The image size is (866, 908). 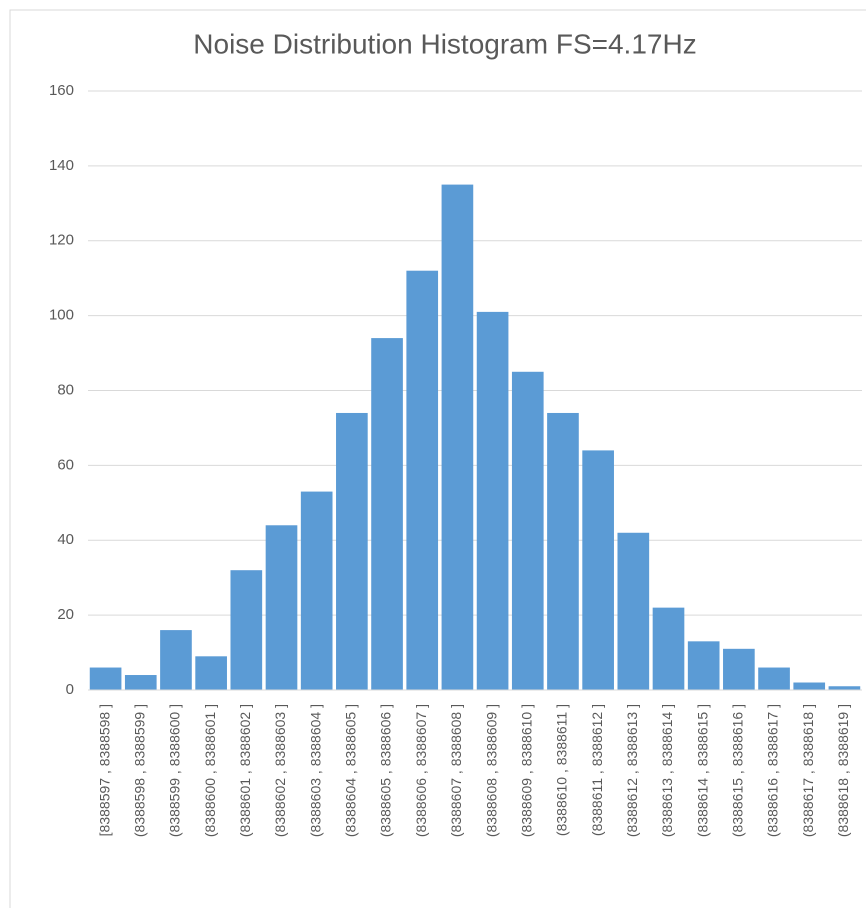 What do you see at coordinates (444, 43) in the screenshot?
I see `chart-title: Noise Distribution Histogram FS=4.17Hz` at bounding box center [444, 43].